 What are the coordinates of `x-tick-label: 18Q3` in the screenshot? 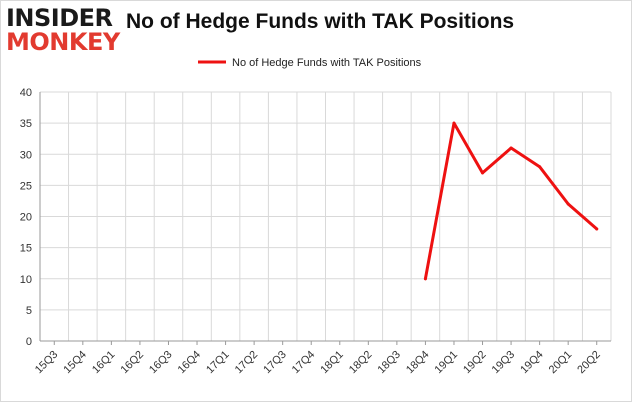 It's located at (389, 363).